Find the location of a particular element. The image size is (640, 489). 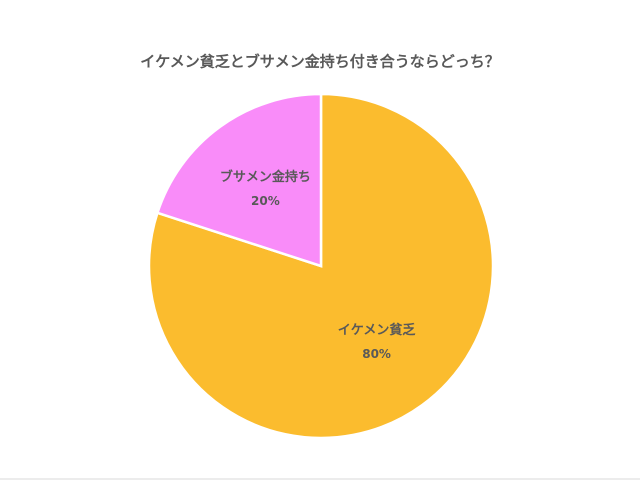

slice-value: 20% is located at coordinates (265, 201).